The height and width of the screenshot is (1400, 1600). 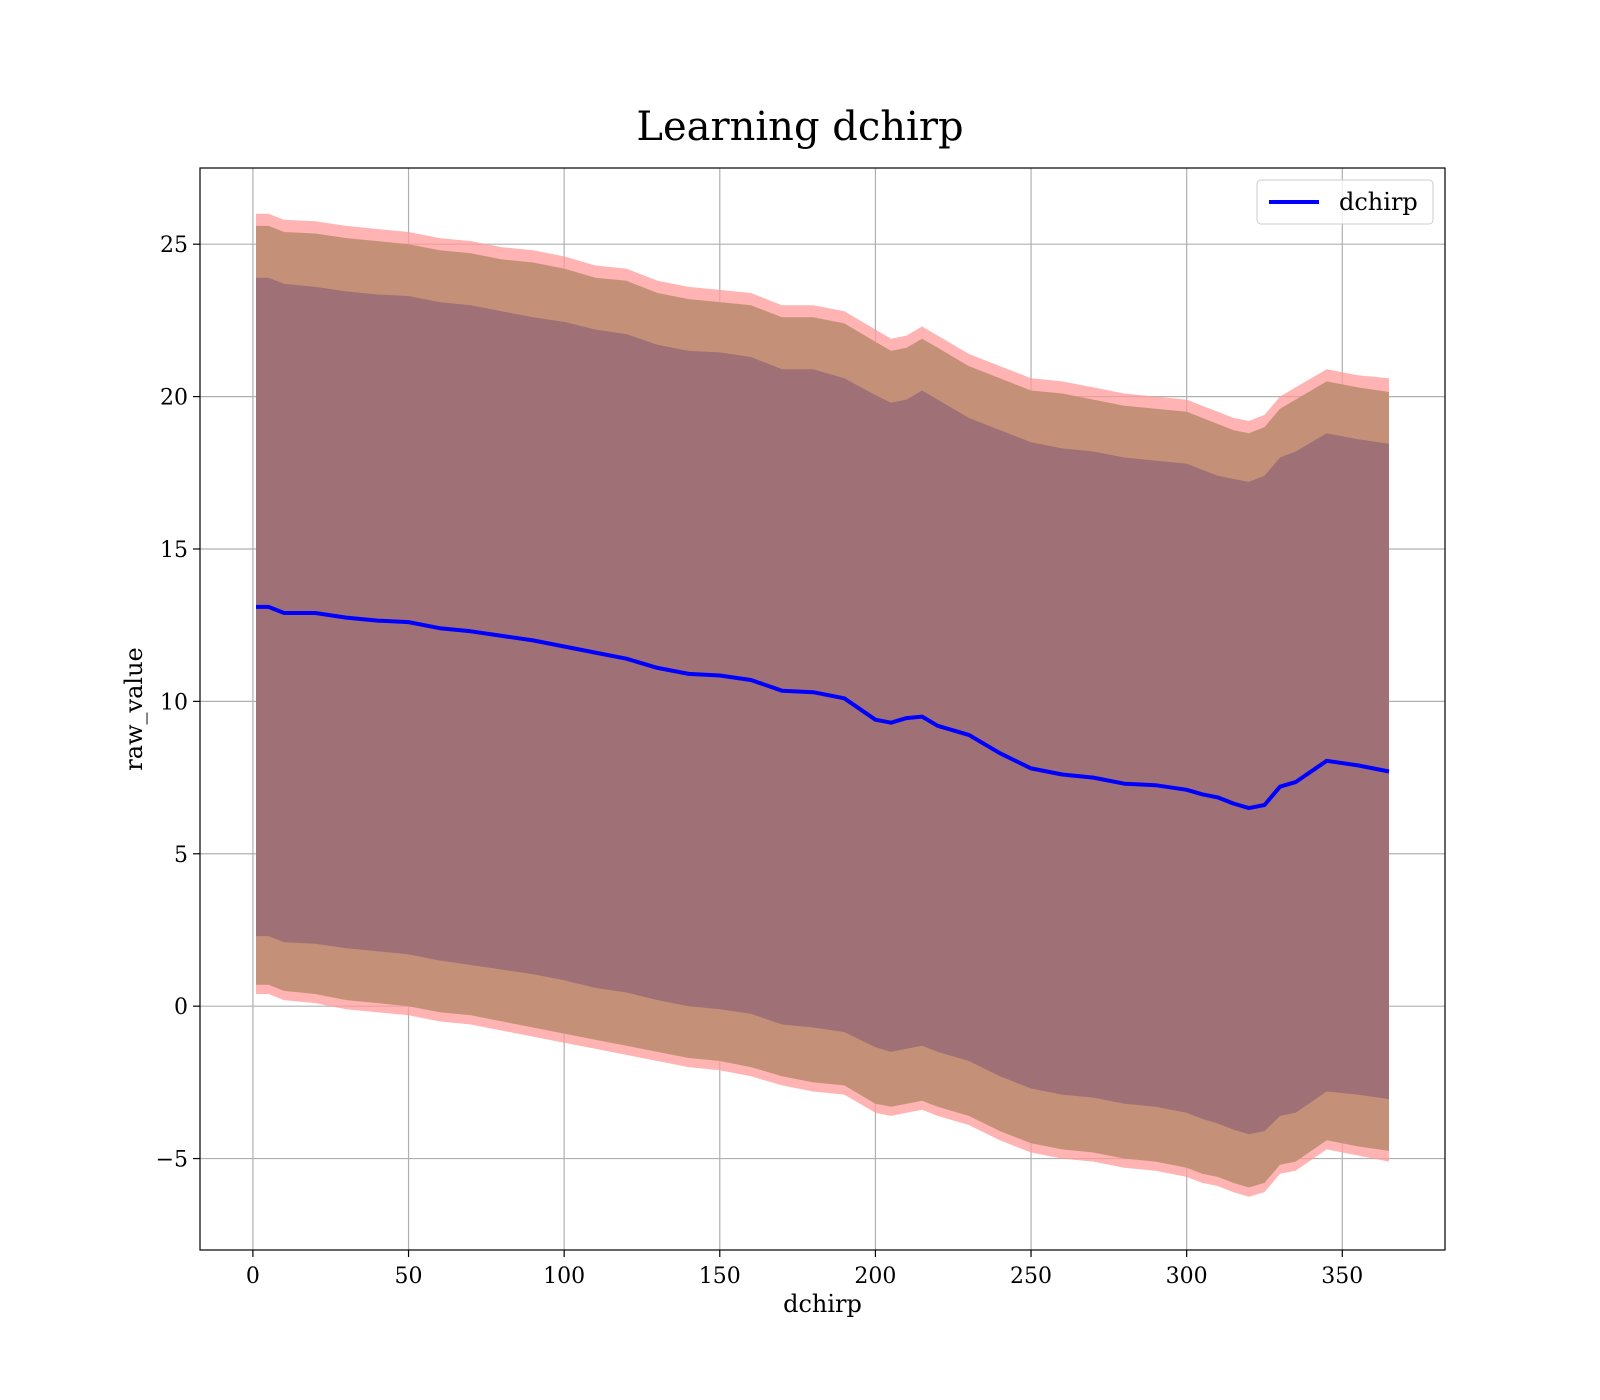 I want to click on y-tick-label: −5, so click(x=172, y=1160).